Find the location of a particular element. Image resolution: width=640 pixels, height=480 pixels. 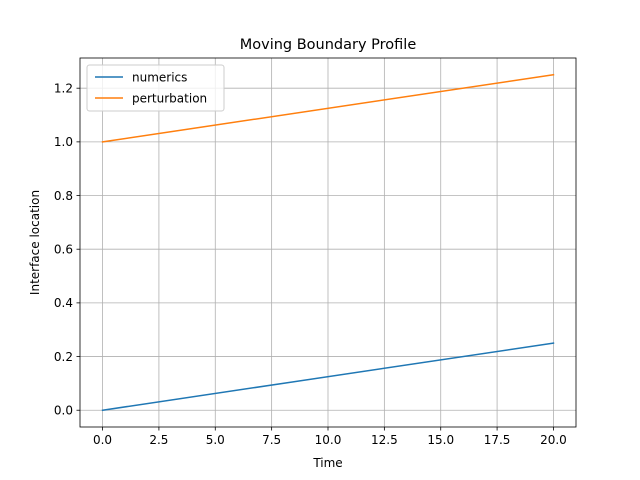

series-line-perturbation is located at coordinates (328, 108).